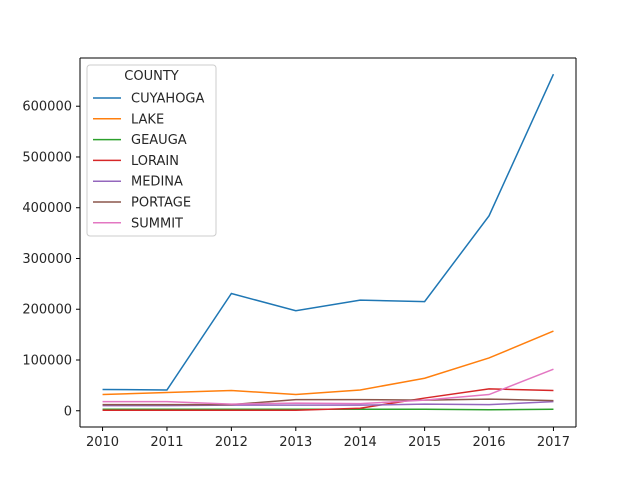  Describe the element at coordinates (553, 442) in the screenshot. I see `x-tick-label: 2017` at that location.